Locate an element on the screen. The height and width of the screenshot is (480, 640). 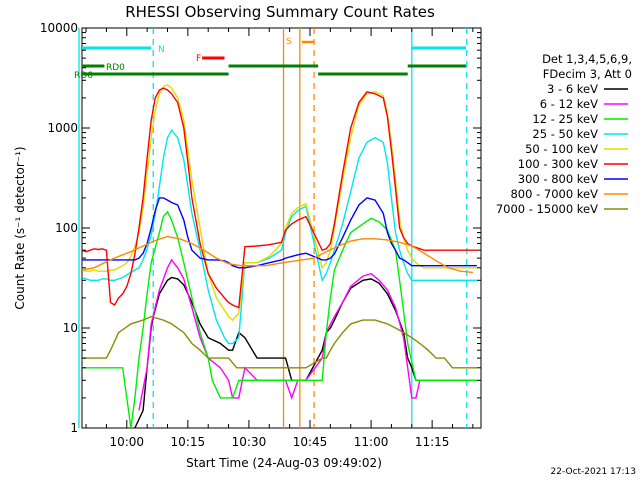
legend-entry-label: 50 - 100 keV is located at coordinates (561, 149).